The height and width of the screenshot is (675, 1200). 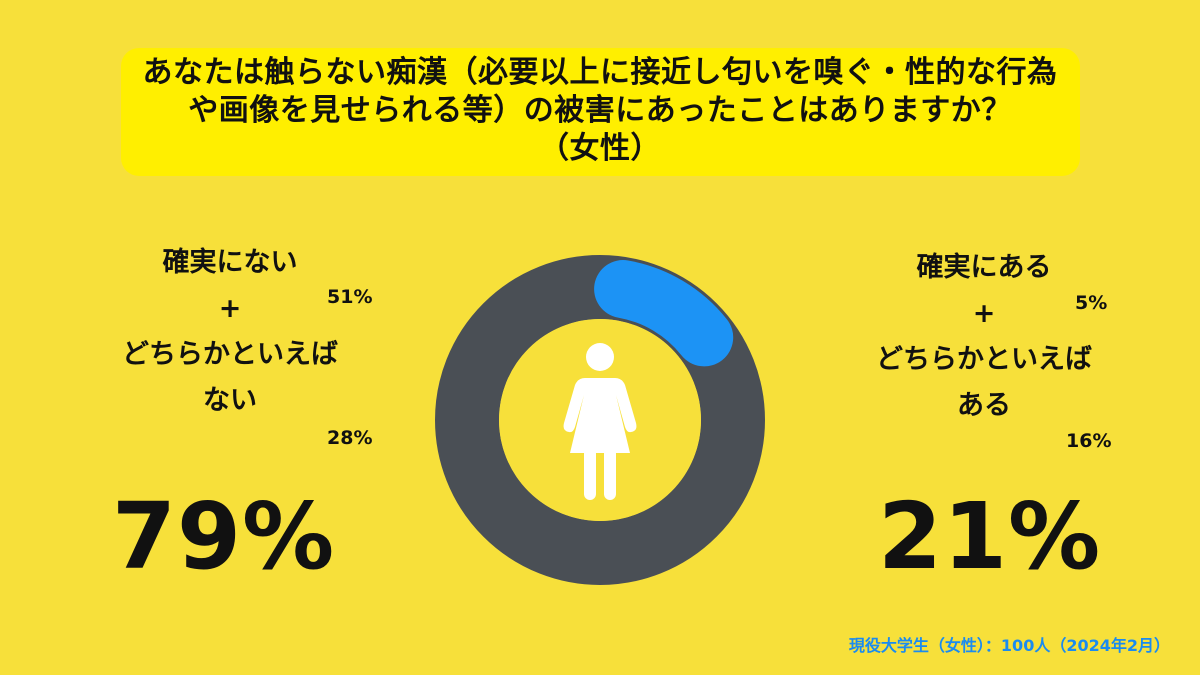 What do you see at coordinates (350, 438) in the screenshot?
I see `left-pct-somewhat: 28%` at bounding box center [350, 438].